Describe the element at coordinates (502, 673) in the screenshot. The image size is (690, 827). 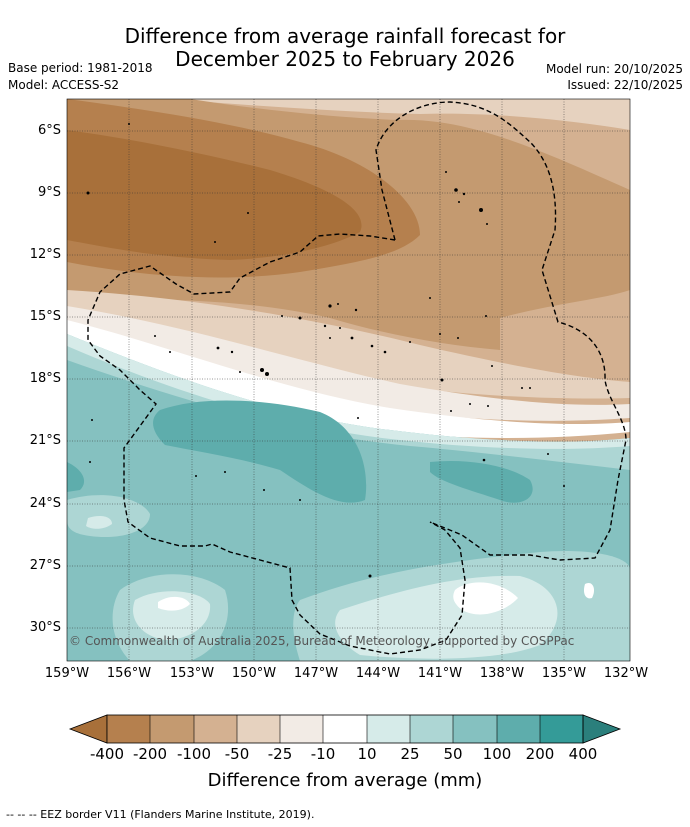
I see `lon-label: 138°W` at that location.